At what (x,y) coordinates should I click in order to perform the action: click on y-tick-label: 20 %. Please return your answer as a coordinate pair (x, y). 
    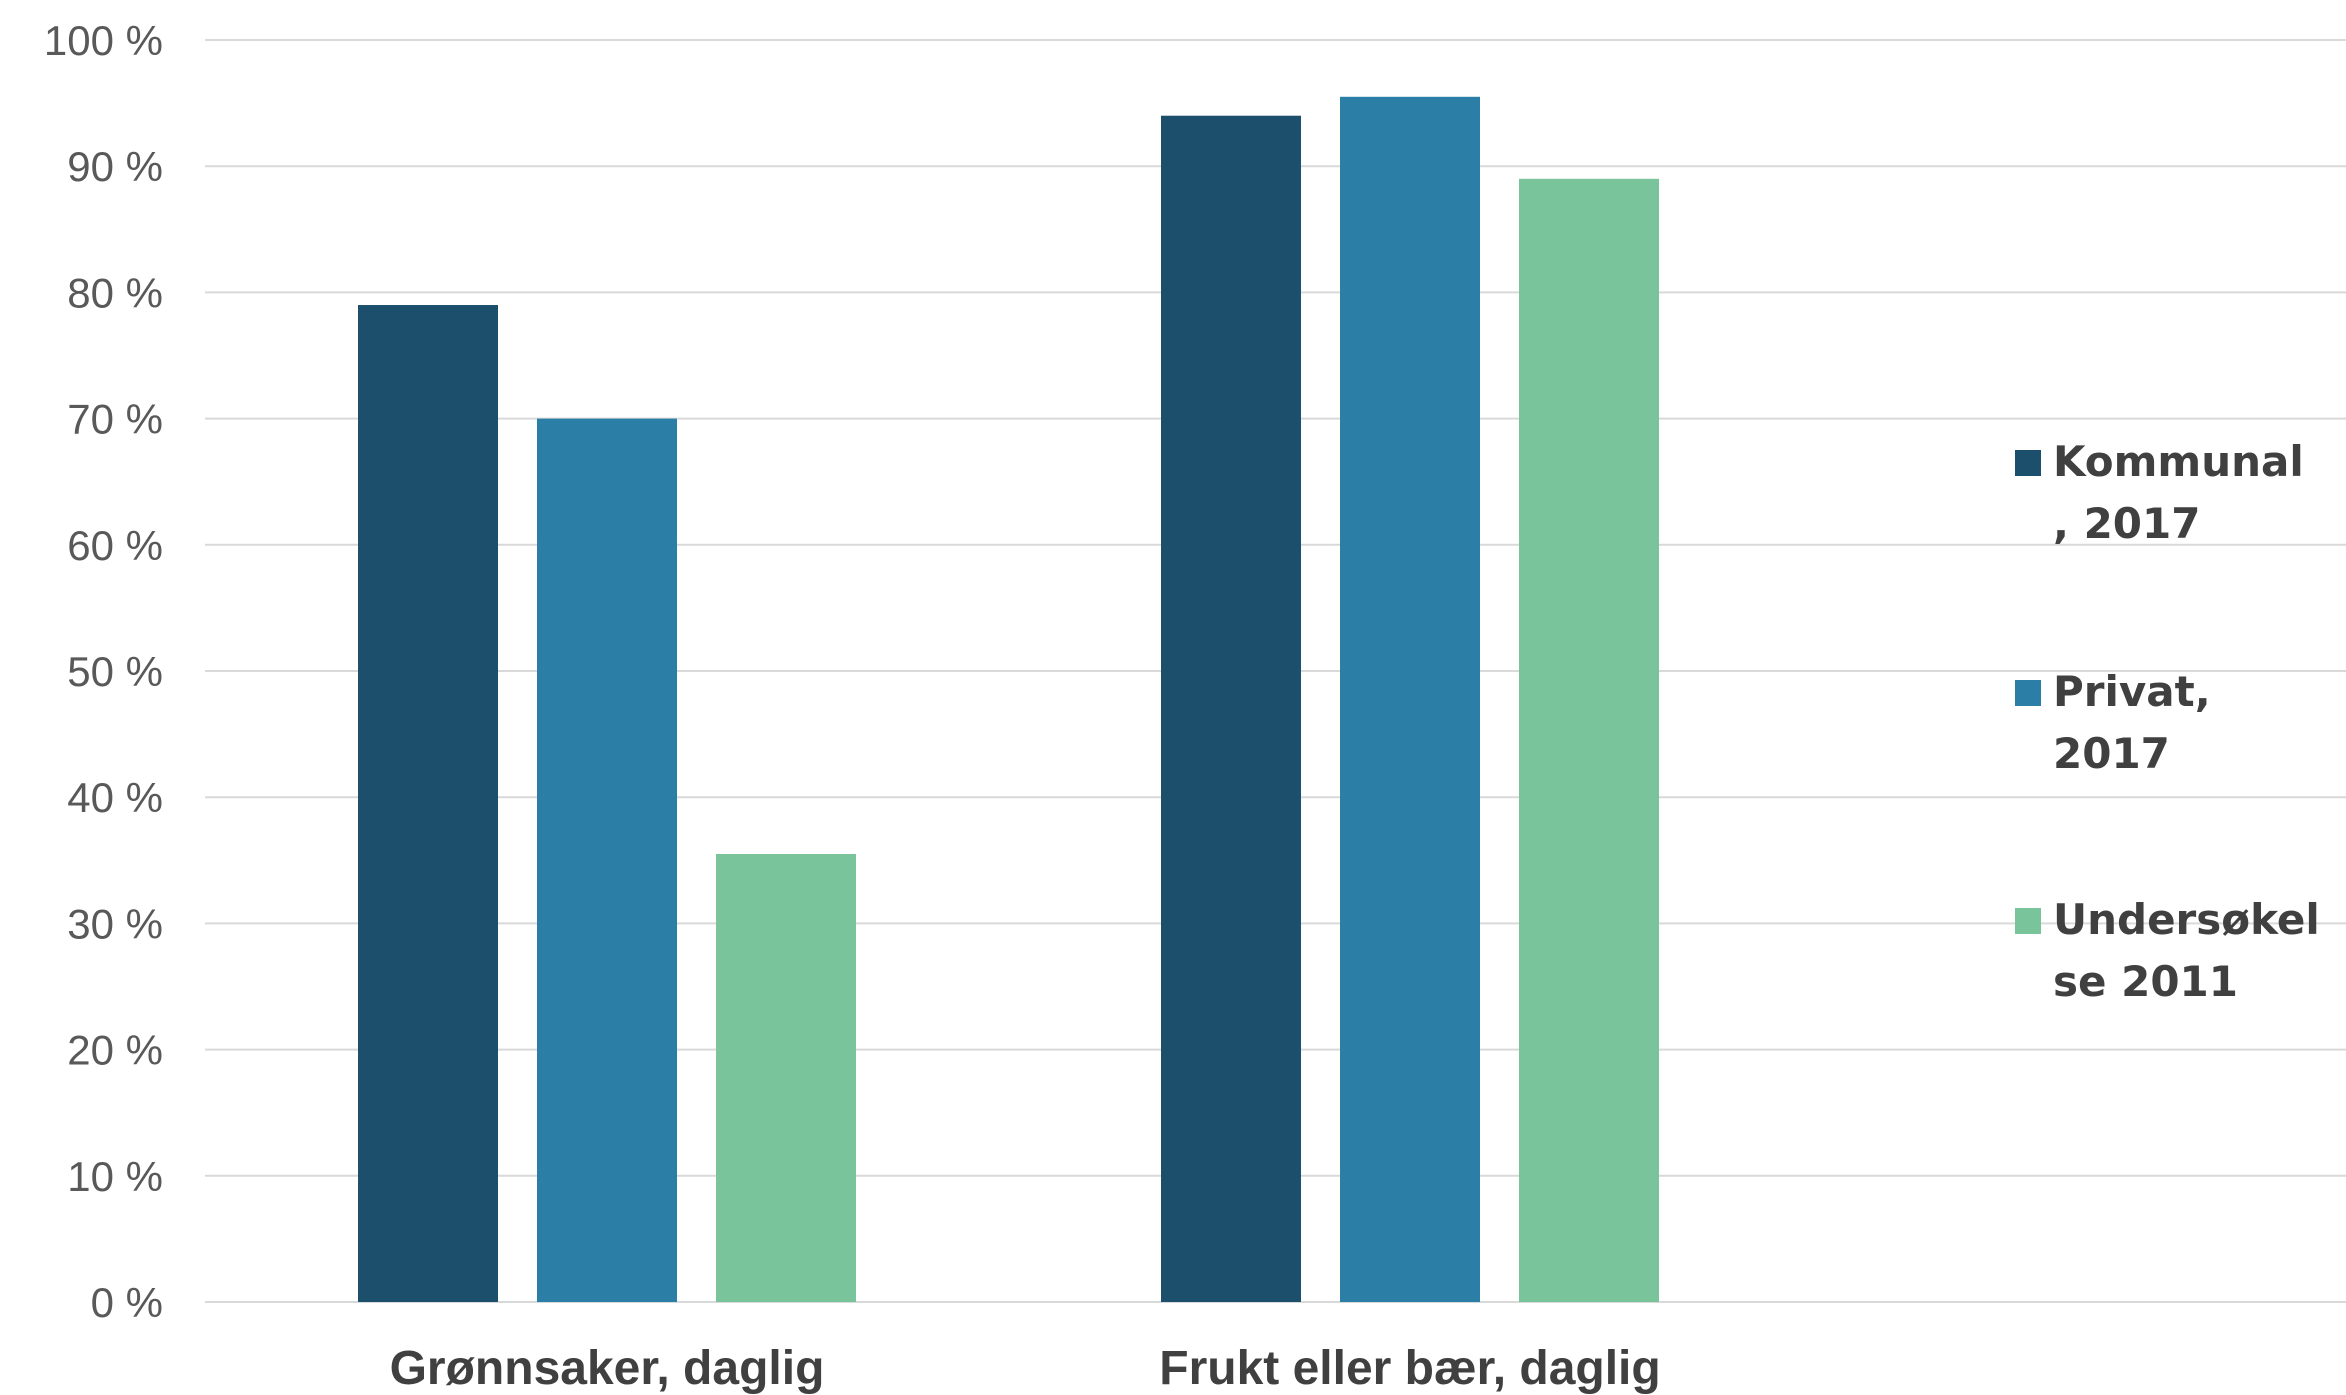
    Looking at the image, I should click on (115, 1050).